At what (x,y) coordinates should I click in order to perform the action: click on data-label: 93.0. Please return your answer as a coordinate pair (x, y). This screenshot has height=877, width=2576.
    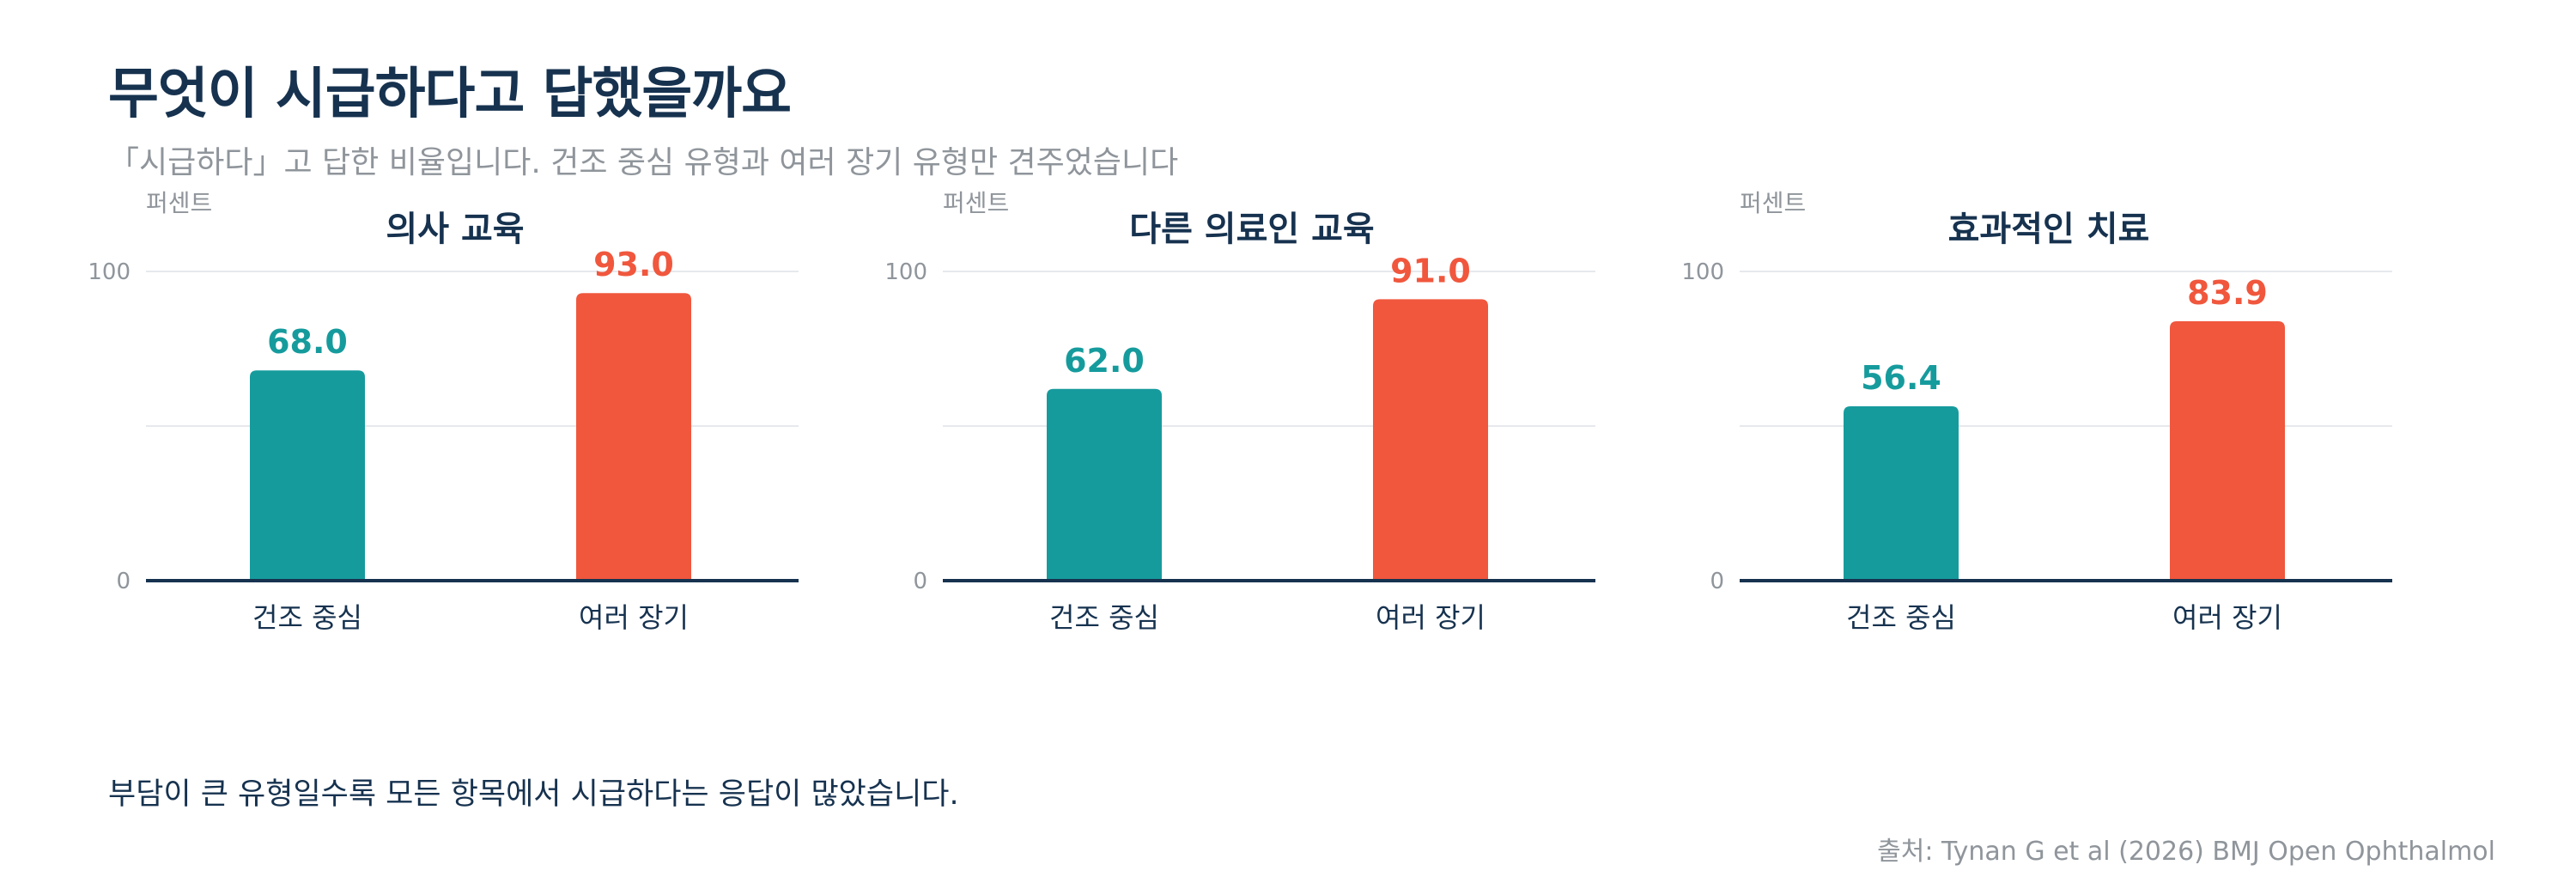
    Looking at the image, I should click on (633, 264).